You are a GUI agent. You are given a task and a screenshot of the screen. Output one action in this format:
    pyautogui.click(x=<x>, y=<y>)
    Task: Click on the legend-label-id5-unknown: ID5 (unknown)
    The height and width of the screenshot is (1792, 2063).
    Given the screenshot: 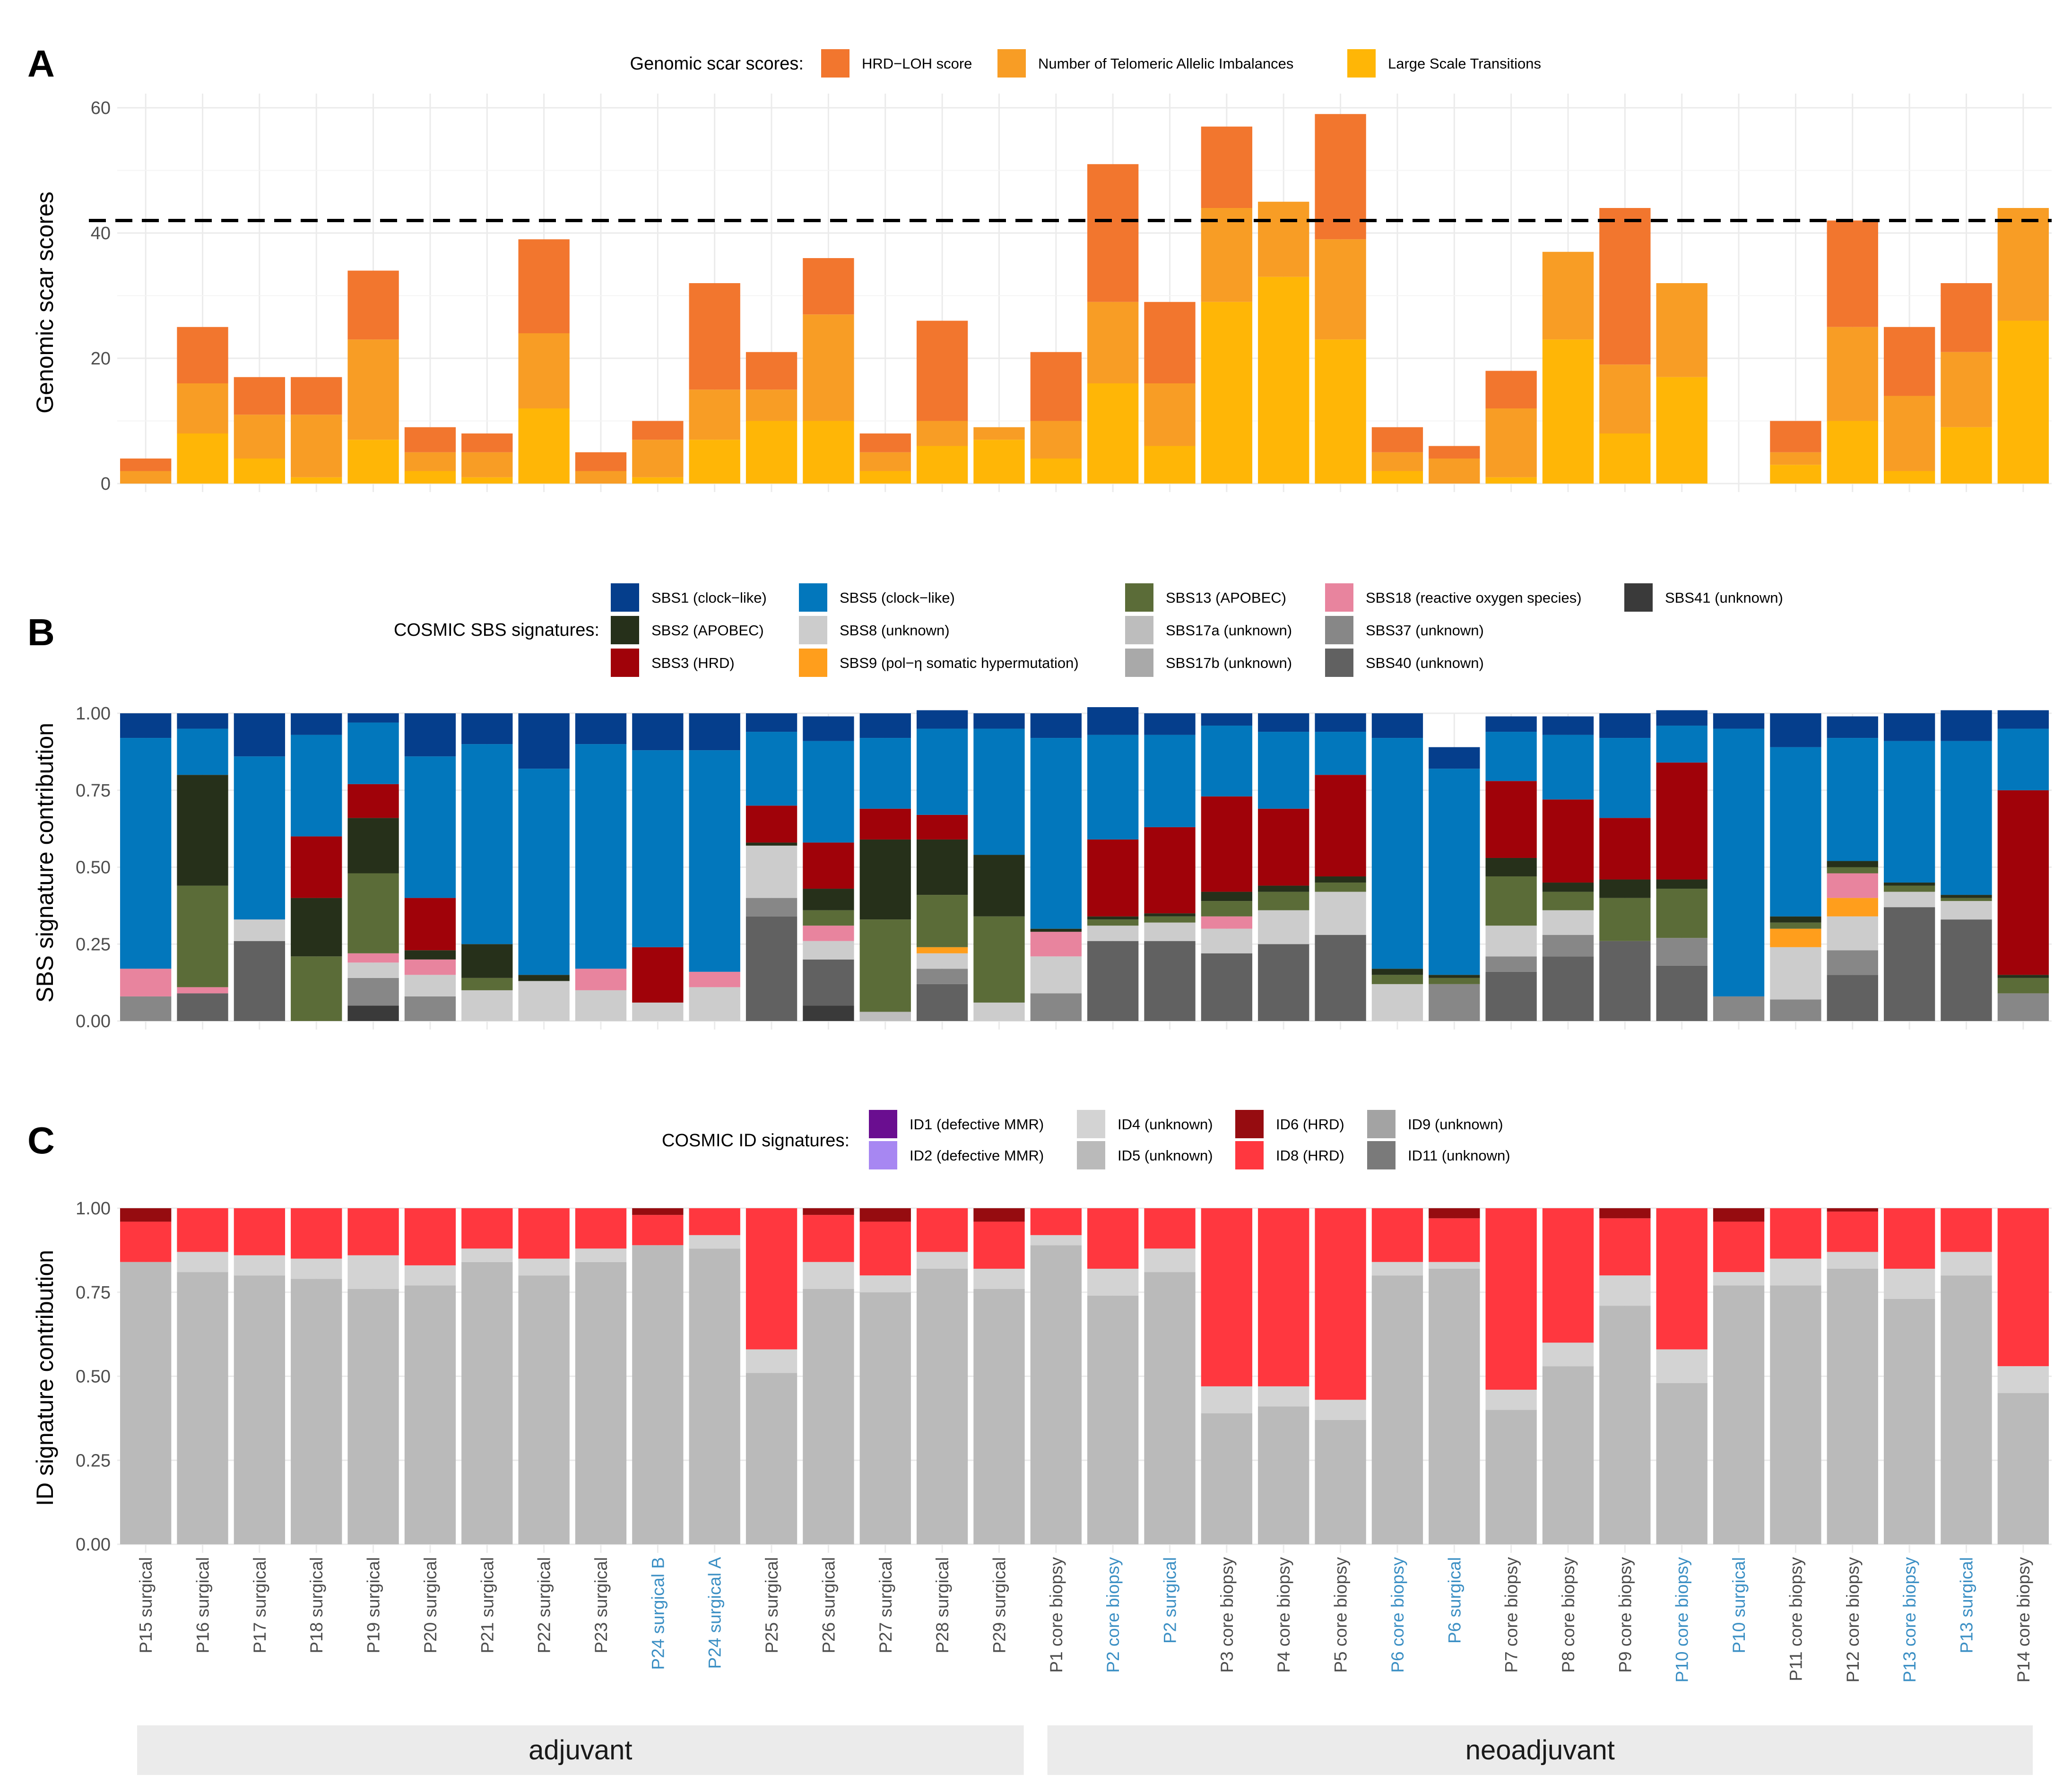 What is the action you would take?
    pyautogui.click(x=1165, y=1155)
    